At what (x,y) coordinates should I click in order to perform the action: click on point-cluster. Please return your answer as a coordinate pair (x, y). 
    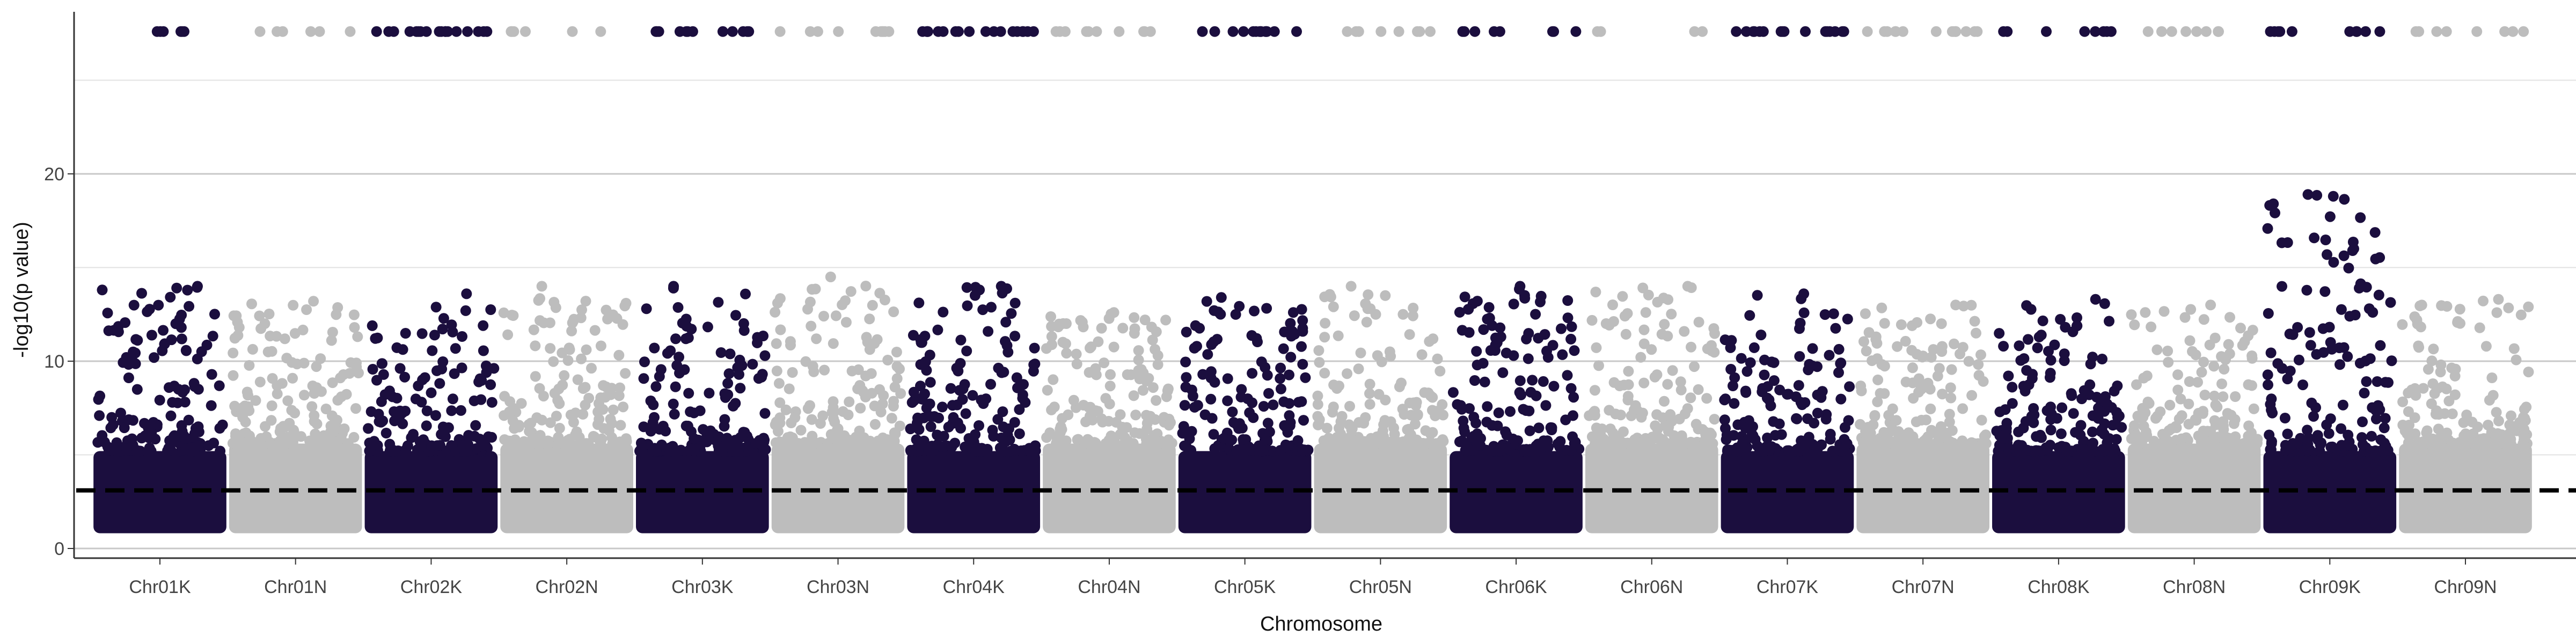
    Looking at the image, I should click on (2330, 492).